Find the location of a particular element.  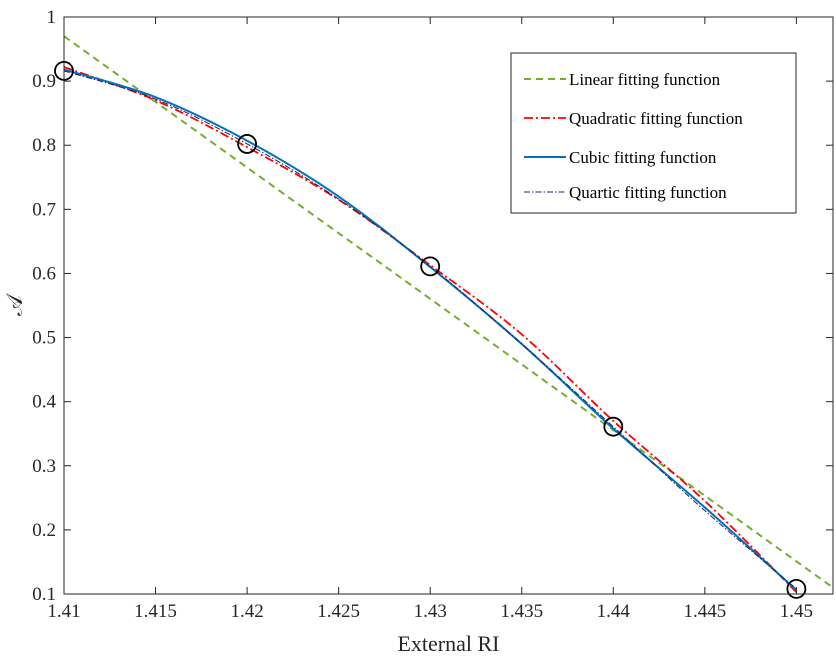

x-tick-label: 1.415 is located at coordinates (155, 611).